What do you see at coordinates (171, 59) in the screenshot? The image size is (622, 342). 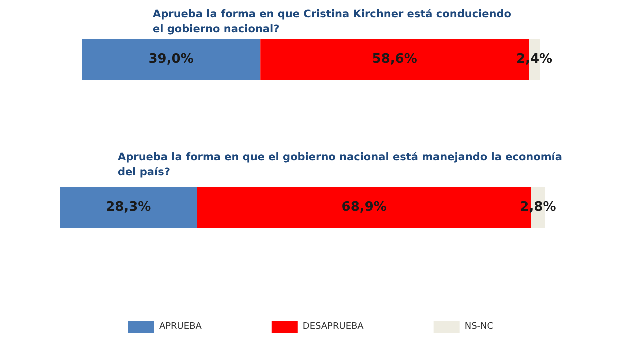 I see `data-label: 39,0%` at bounding box center [171, 59].